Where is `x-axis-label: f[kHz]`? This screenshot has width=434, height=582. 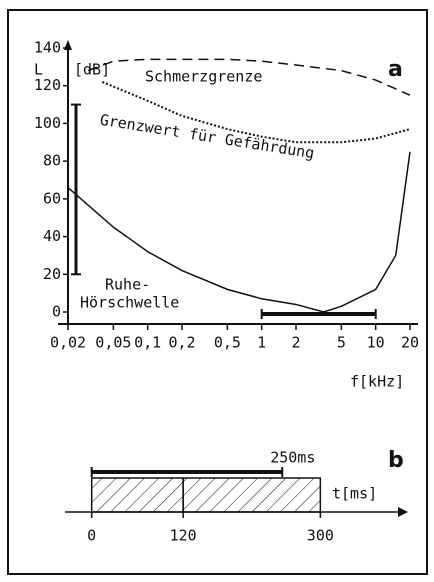
x-axis-label: f[kHz] is located at coordinates (377, 382).